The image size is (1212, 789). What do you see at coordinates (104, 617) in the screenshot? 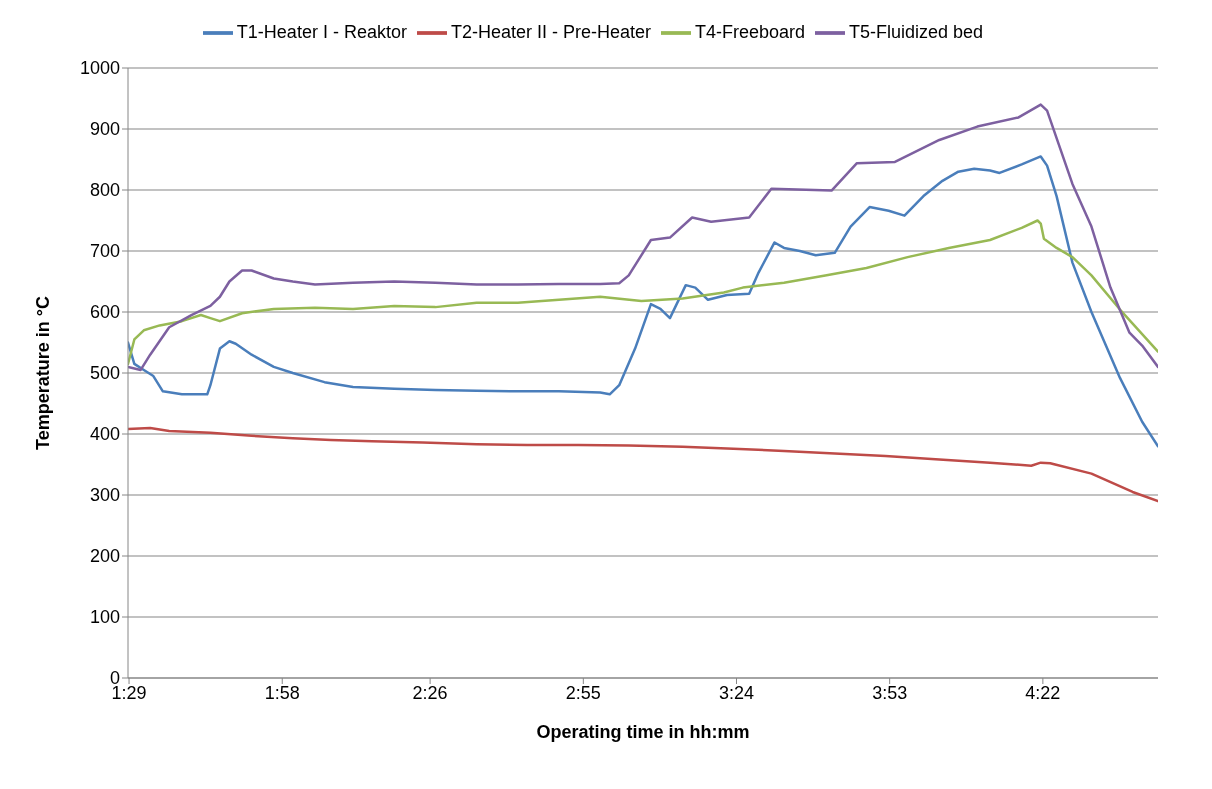
I see `y-tick-label: 100` at bounding box center [104, 617].